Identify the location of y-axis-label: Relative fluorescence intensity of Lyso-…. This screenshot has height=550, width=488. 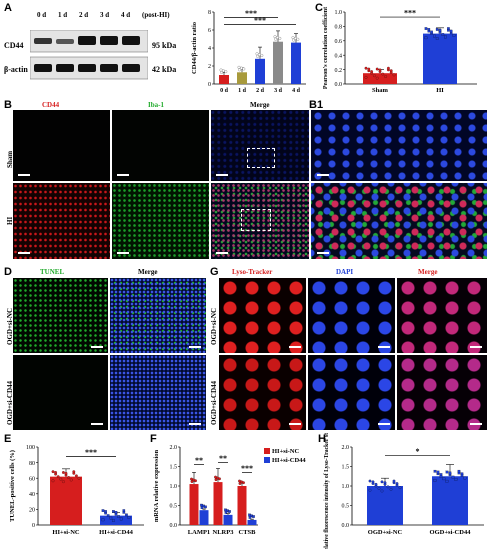
(327, 491).